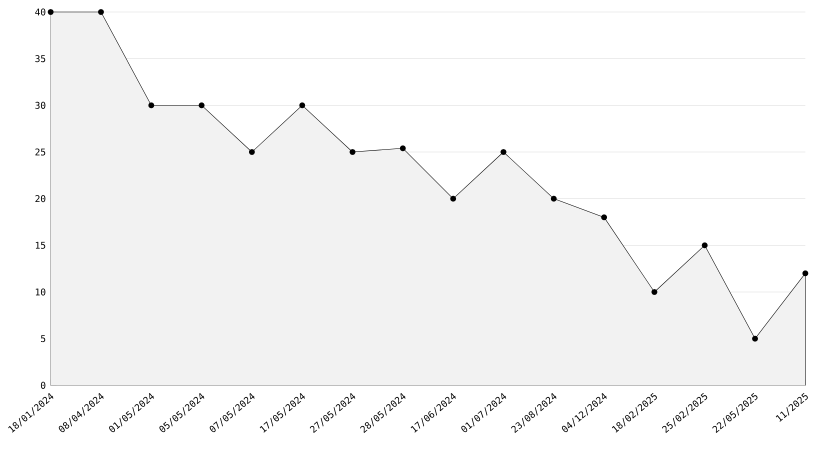 This screenshot has height=468, width=834. Describe the element at coordinates (41, 245) in the screenshot. I see `y-tick-label: 15` at that location.